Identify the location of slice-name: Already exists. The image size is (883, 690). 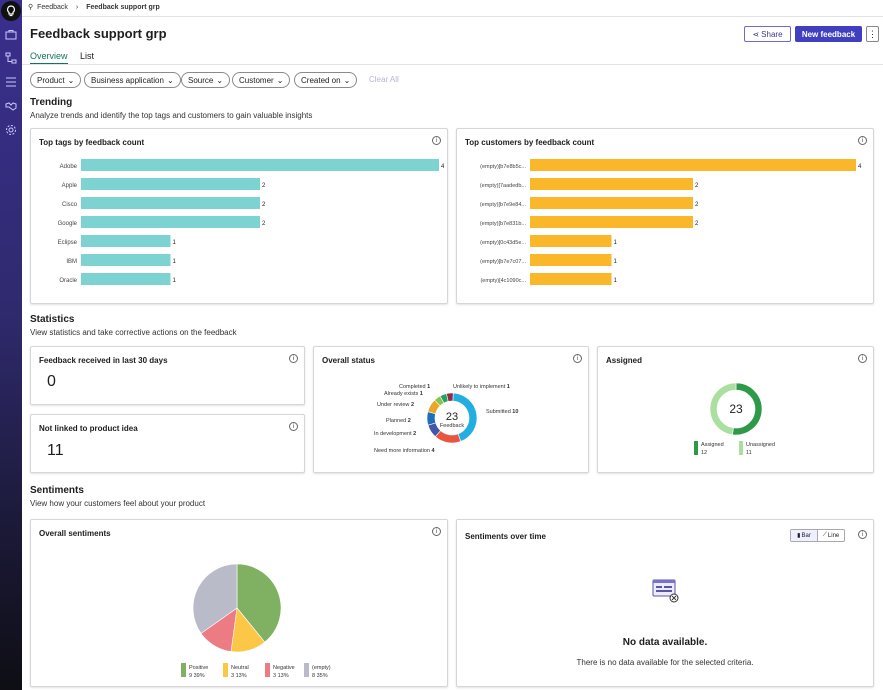
(402, 394).